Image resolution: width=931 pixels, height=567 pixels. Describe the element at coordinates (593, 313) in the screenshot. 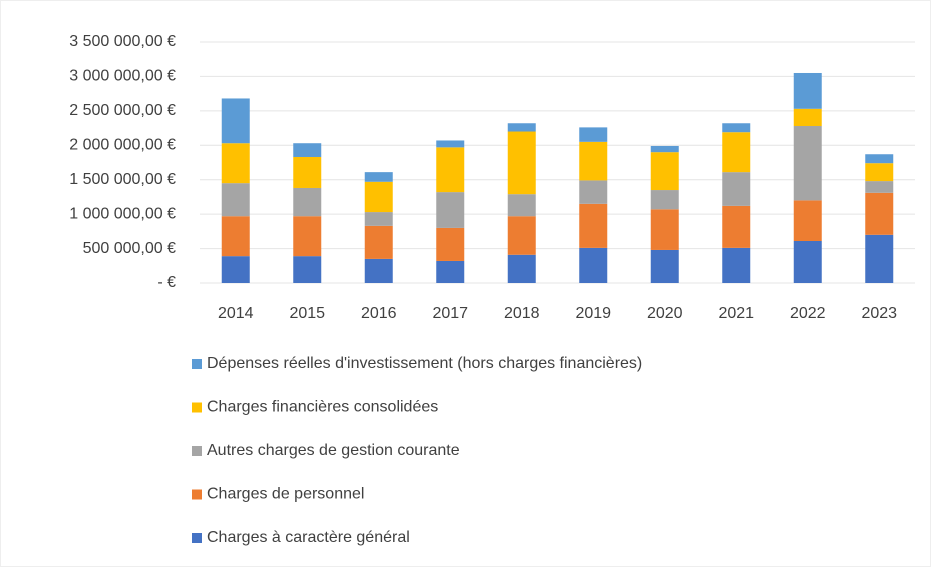

I see `x-tick-label: 2019` at that location.